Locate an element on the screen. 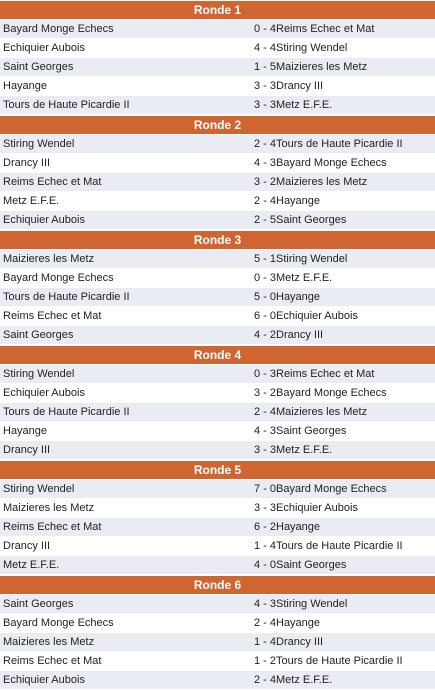 The height and width of the screenshot is (690, 435). match-row: Bayard Monge Echecs 2 - 4 Hayange is located at coordinates (217, 623).